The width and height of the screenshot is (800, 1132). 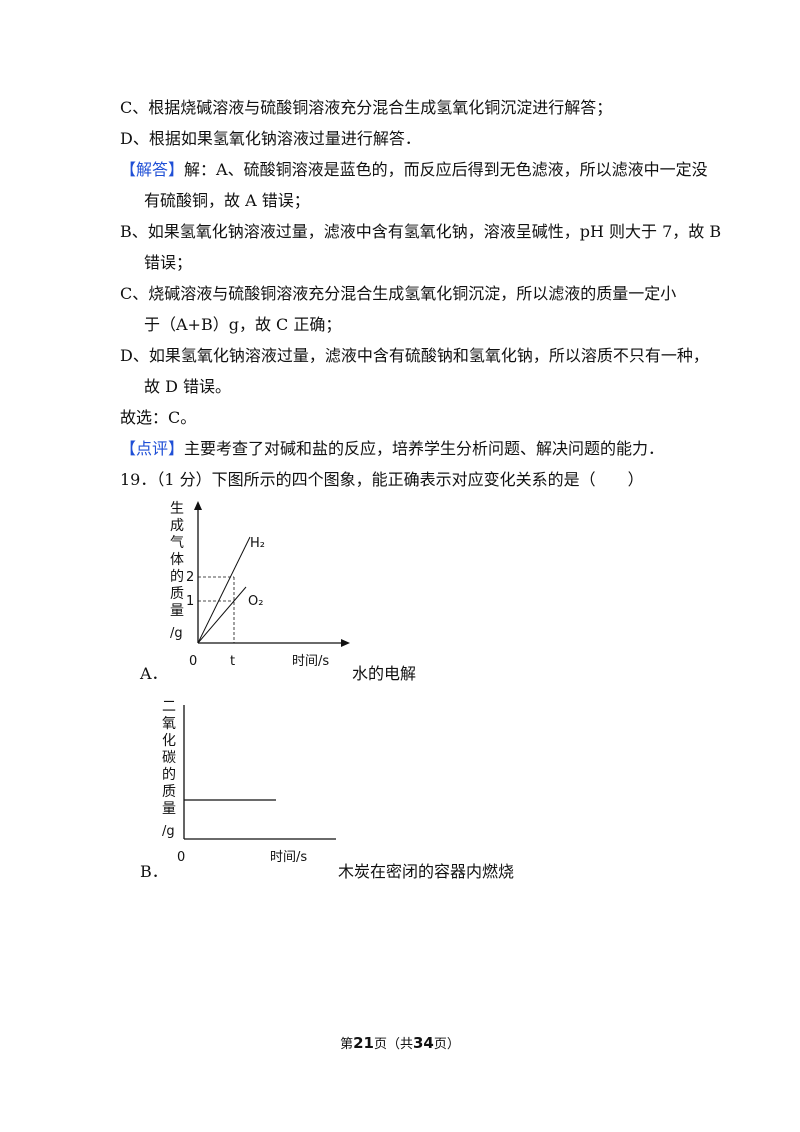 I want to click on question-19: 19．（1 分）下图所示的四个图象，能正确表示对应变化关系的是（ ）, so click(x=382, y=479).